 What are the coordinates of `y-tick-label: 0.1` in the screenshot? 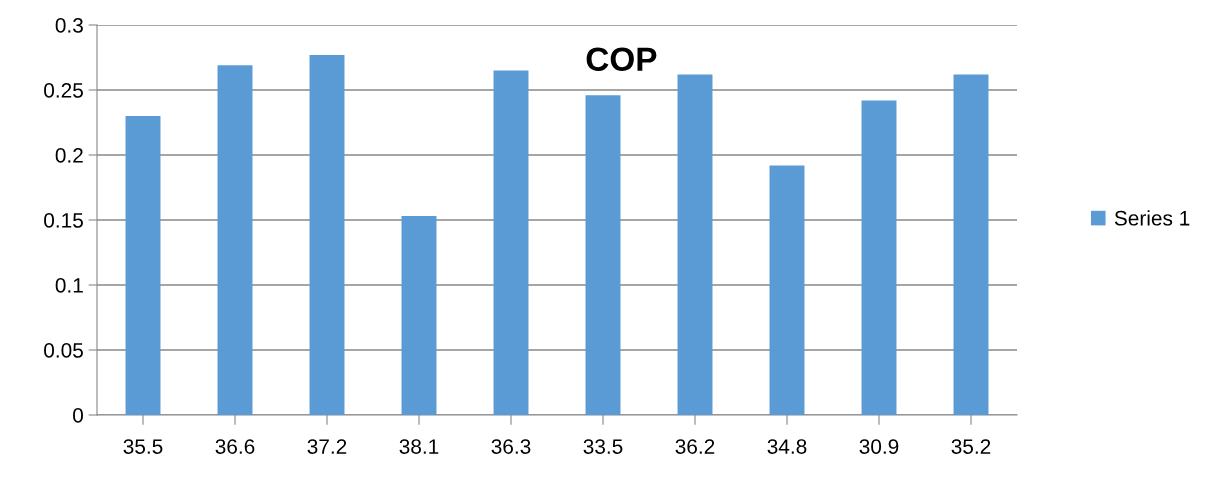 It's located at (69, 285).